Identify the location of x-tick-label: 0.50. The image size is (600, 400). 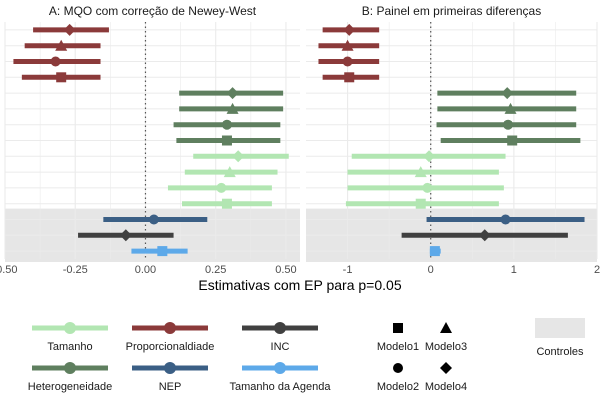
(285, 270).